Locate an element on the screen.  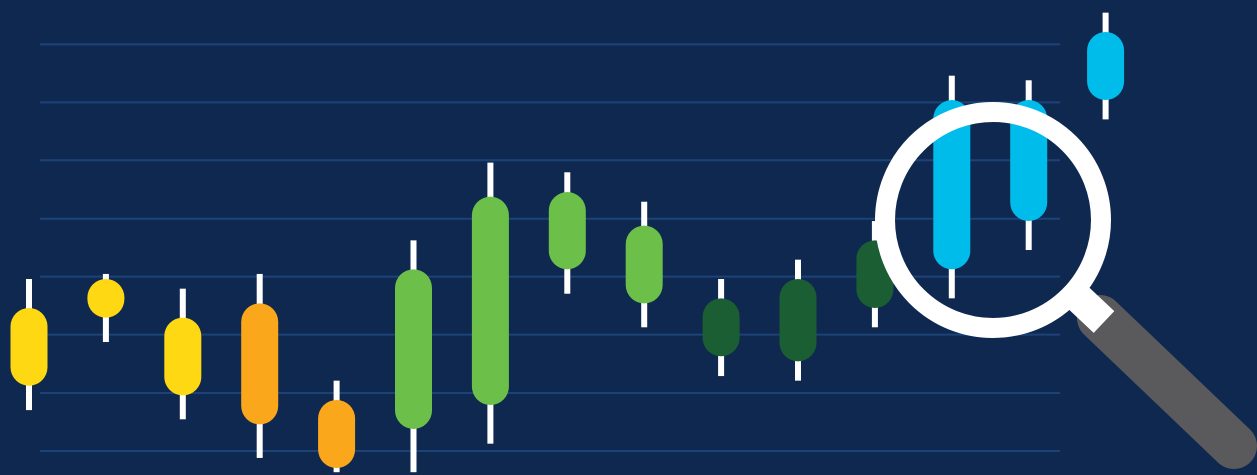
magnifier-lens-ring is located at coordinates (993, 220).